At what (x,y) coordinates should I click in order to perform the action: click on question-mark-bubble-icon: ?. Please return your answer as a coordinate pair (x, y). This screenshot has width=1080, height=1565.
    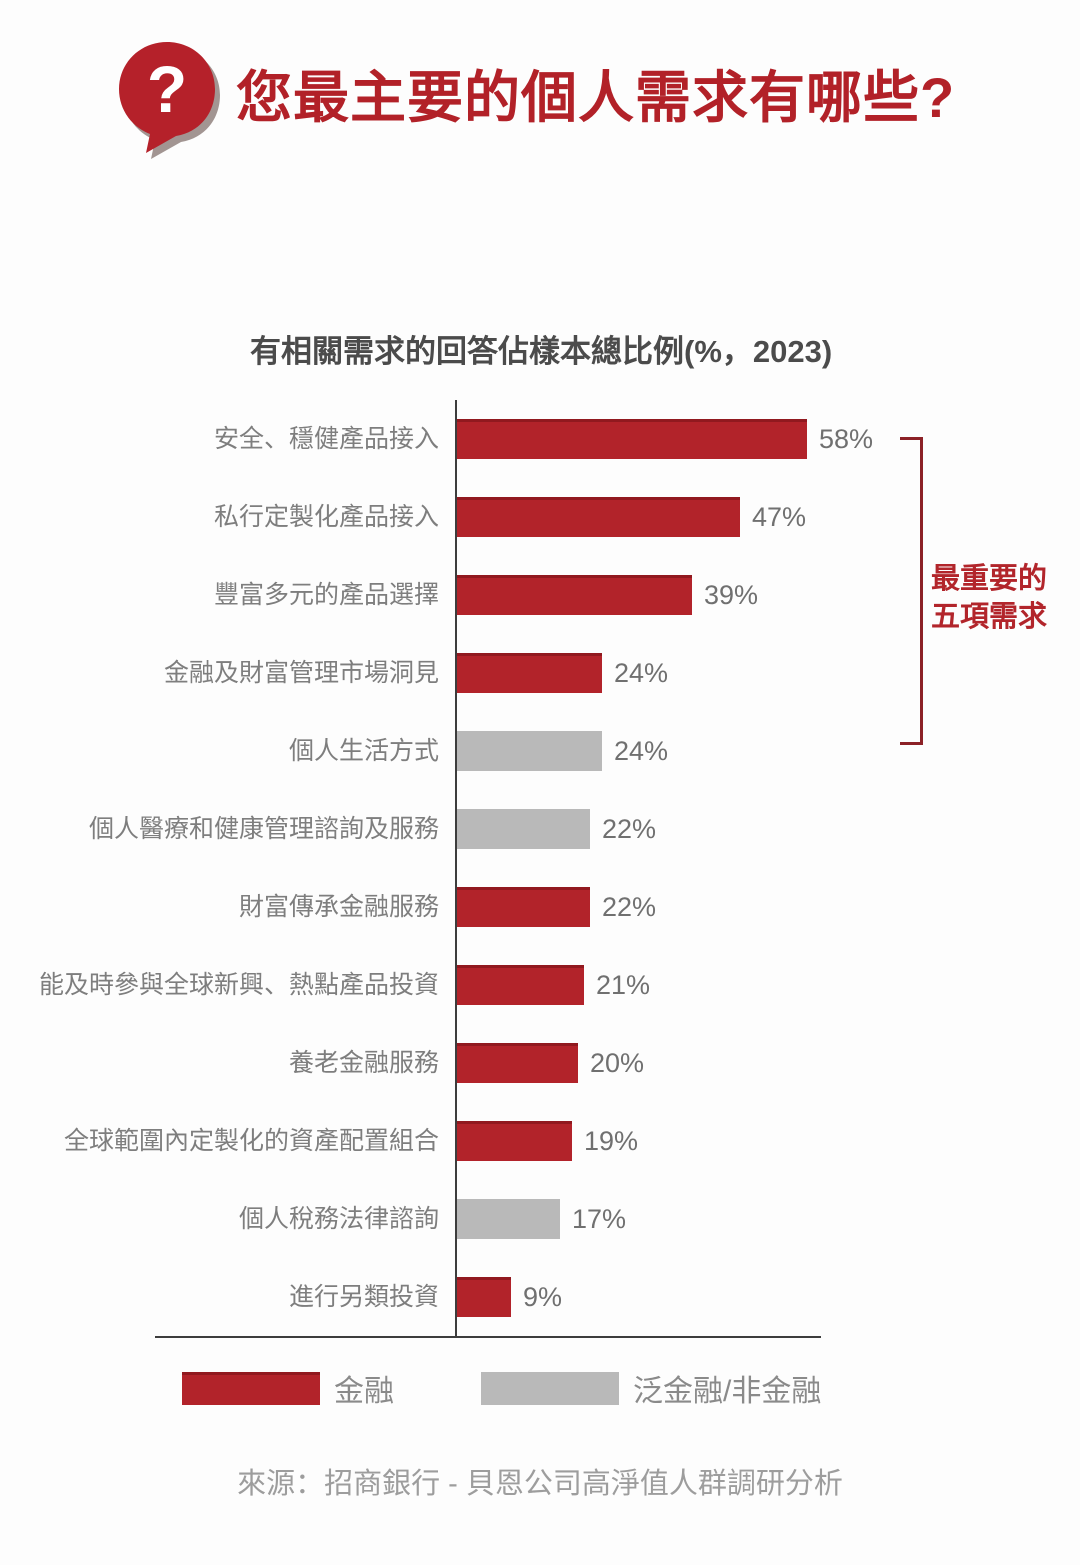
    Looking at the image, I should click on (167, 97).